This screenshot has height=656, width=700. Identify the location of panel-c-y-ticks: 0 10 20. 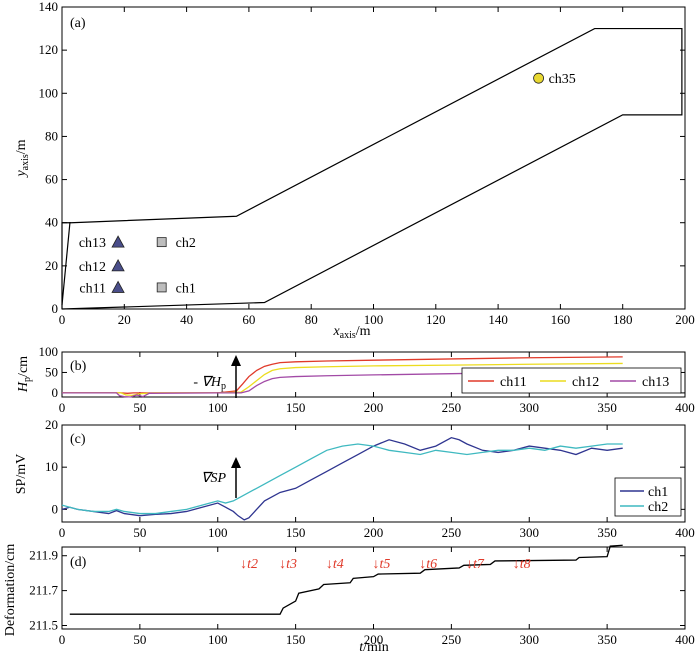
(365, 466).